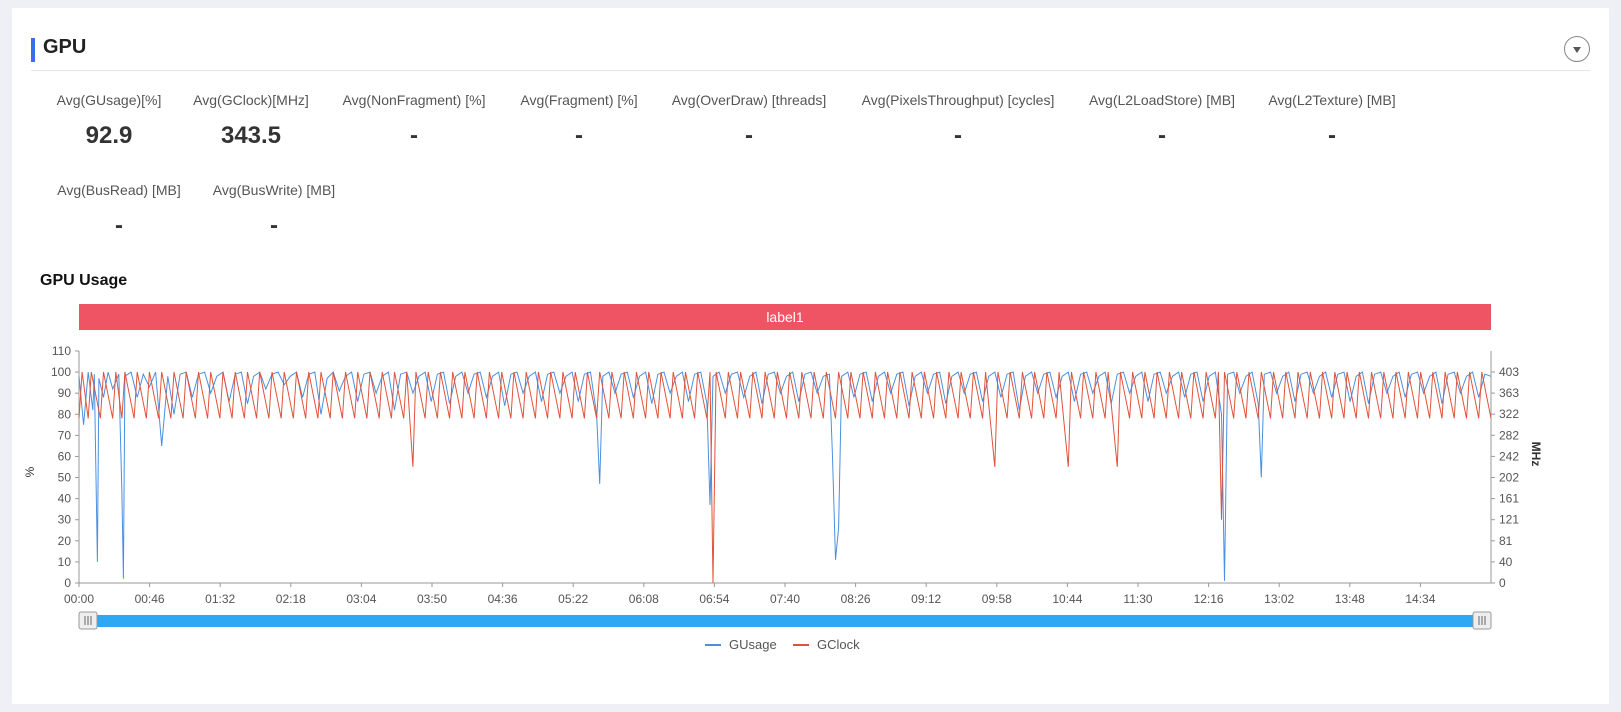  Describe the element at coordinates (61, 351) in the screenshot. I see `y-tick-label: 110` at that location.